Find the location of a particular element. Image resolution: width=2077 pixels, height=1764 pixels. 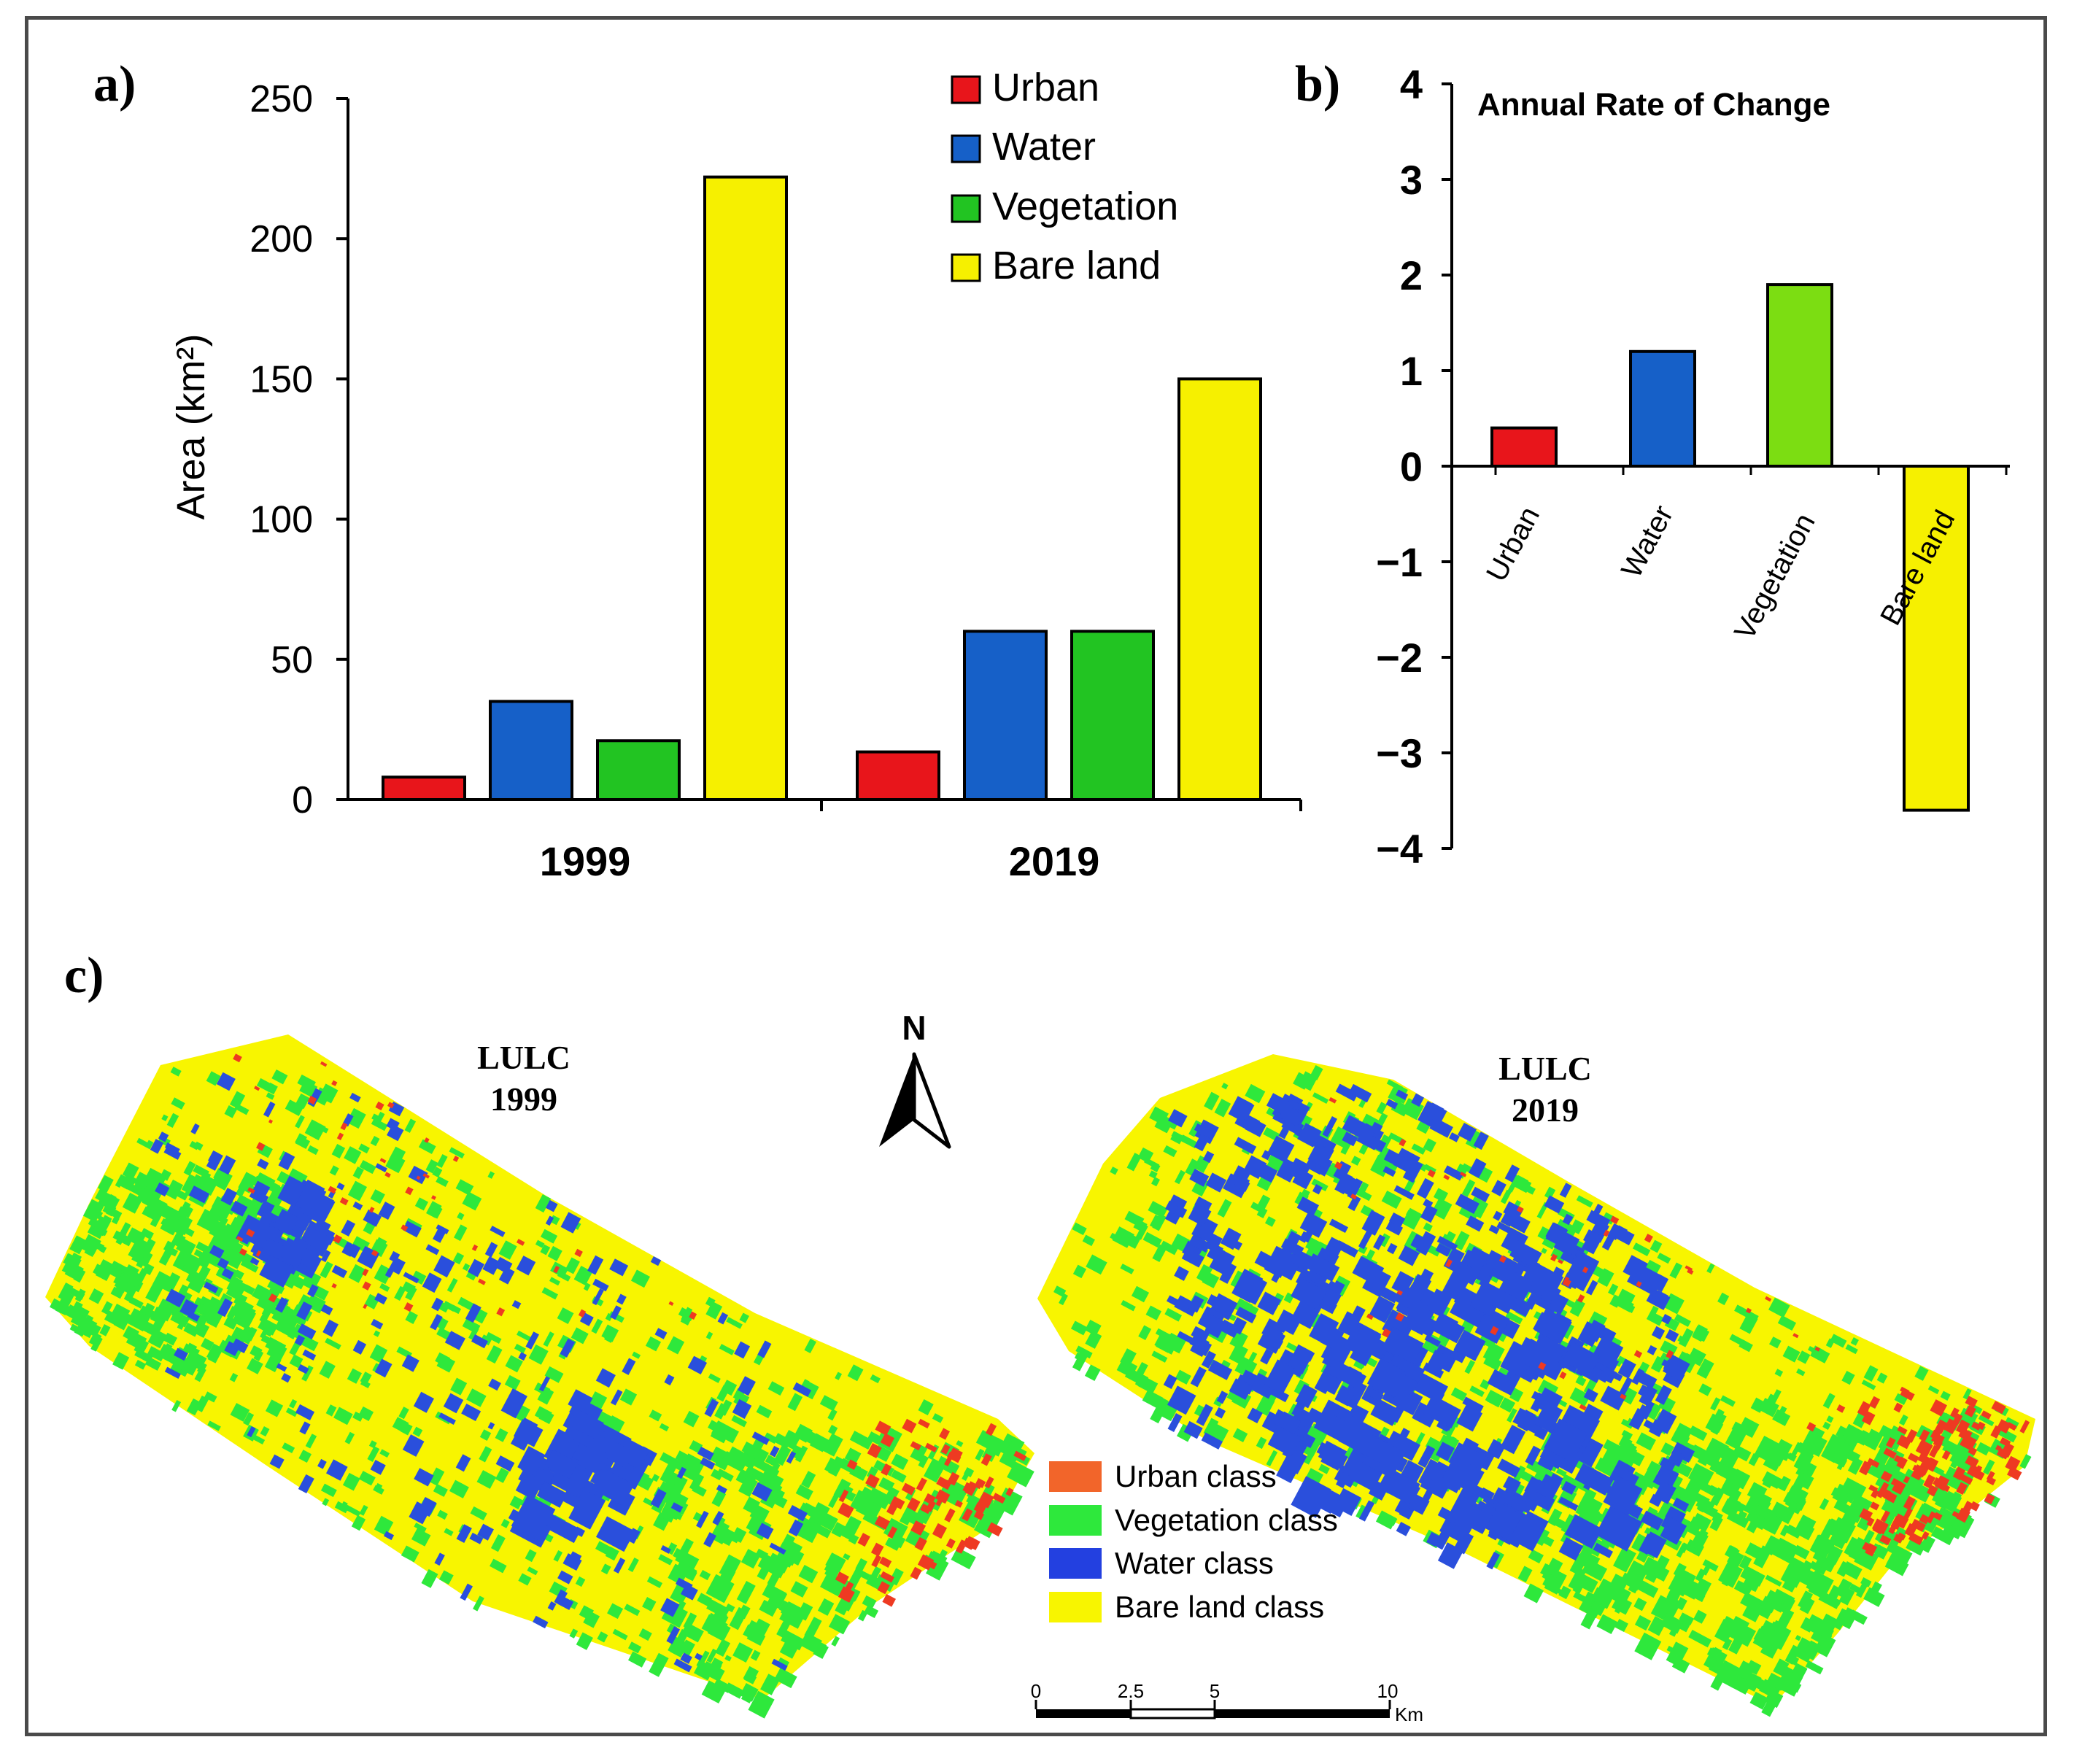

bar-rate-water is located at coordinates (1663, 409).